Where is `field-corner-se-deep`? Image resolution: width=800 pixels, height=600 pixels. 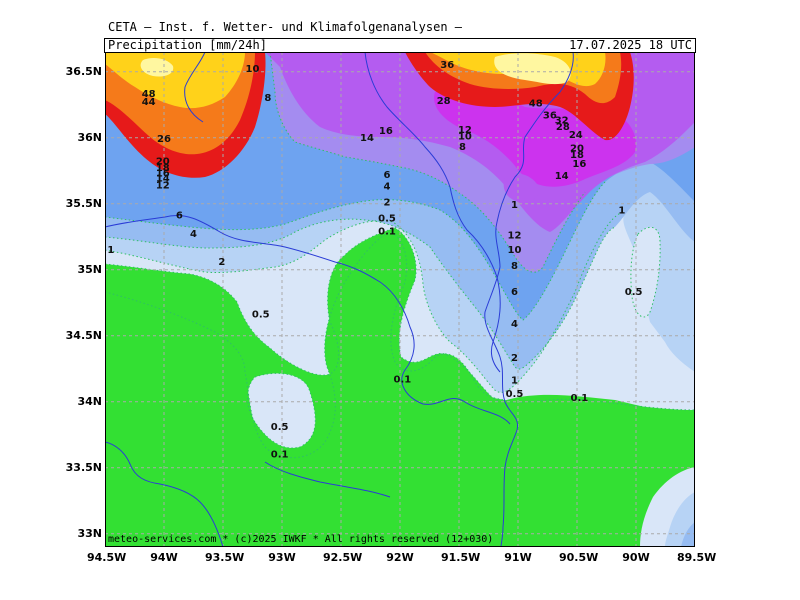
field-corner-se-deep is located at coordinates (688, 534).